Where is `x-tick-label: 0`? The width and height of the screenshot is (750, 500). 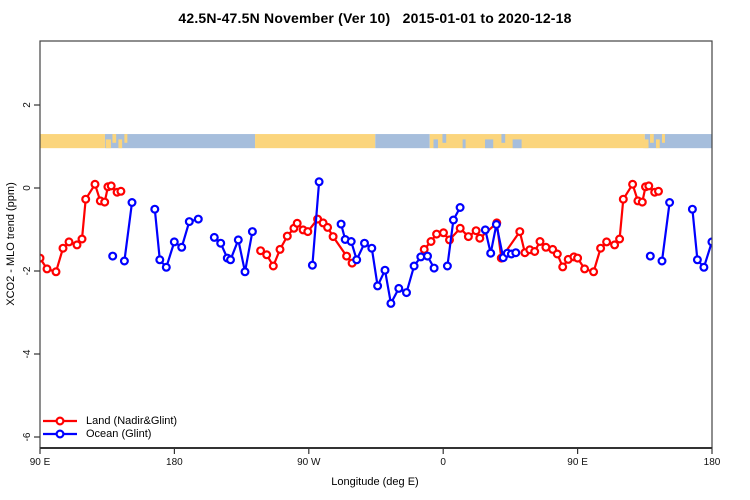
x-tick-label: 0 is located at coordinates (443, 462).